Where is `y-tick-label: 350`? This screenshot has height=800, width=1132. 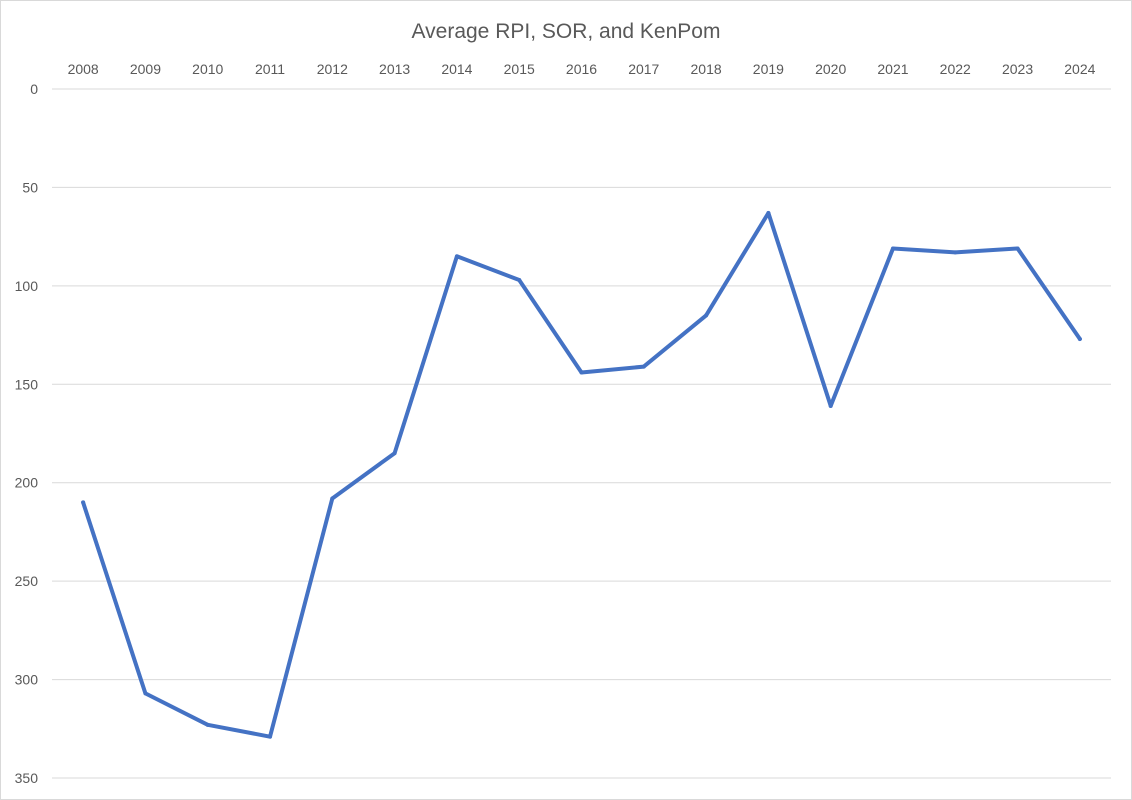 y-tick-label: 350 is located at coordinates (27, 778).